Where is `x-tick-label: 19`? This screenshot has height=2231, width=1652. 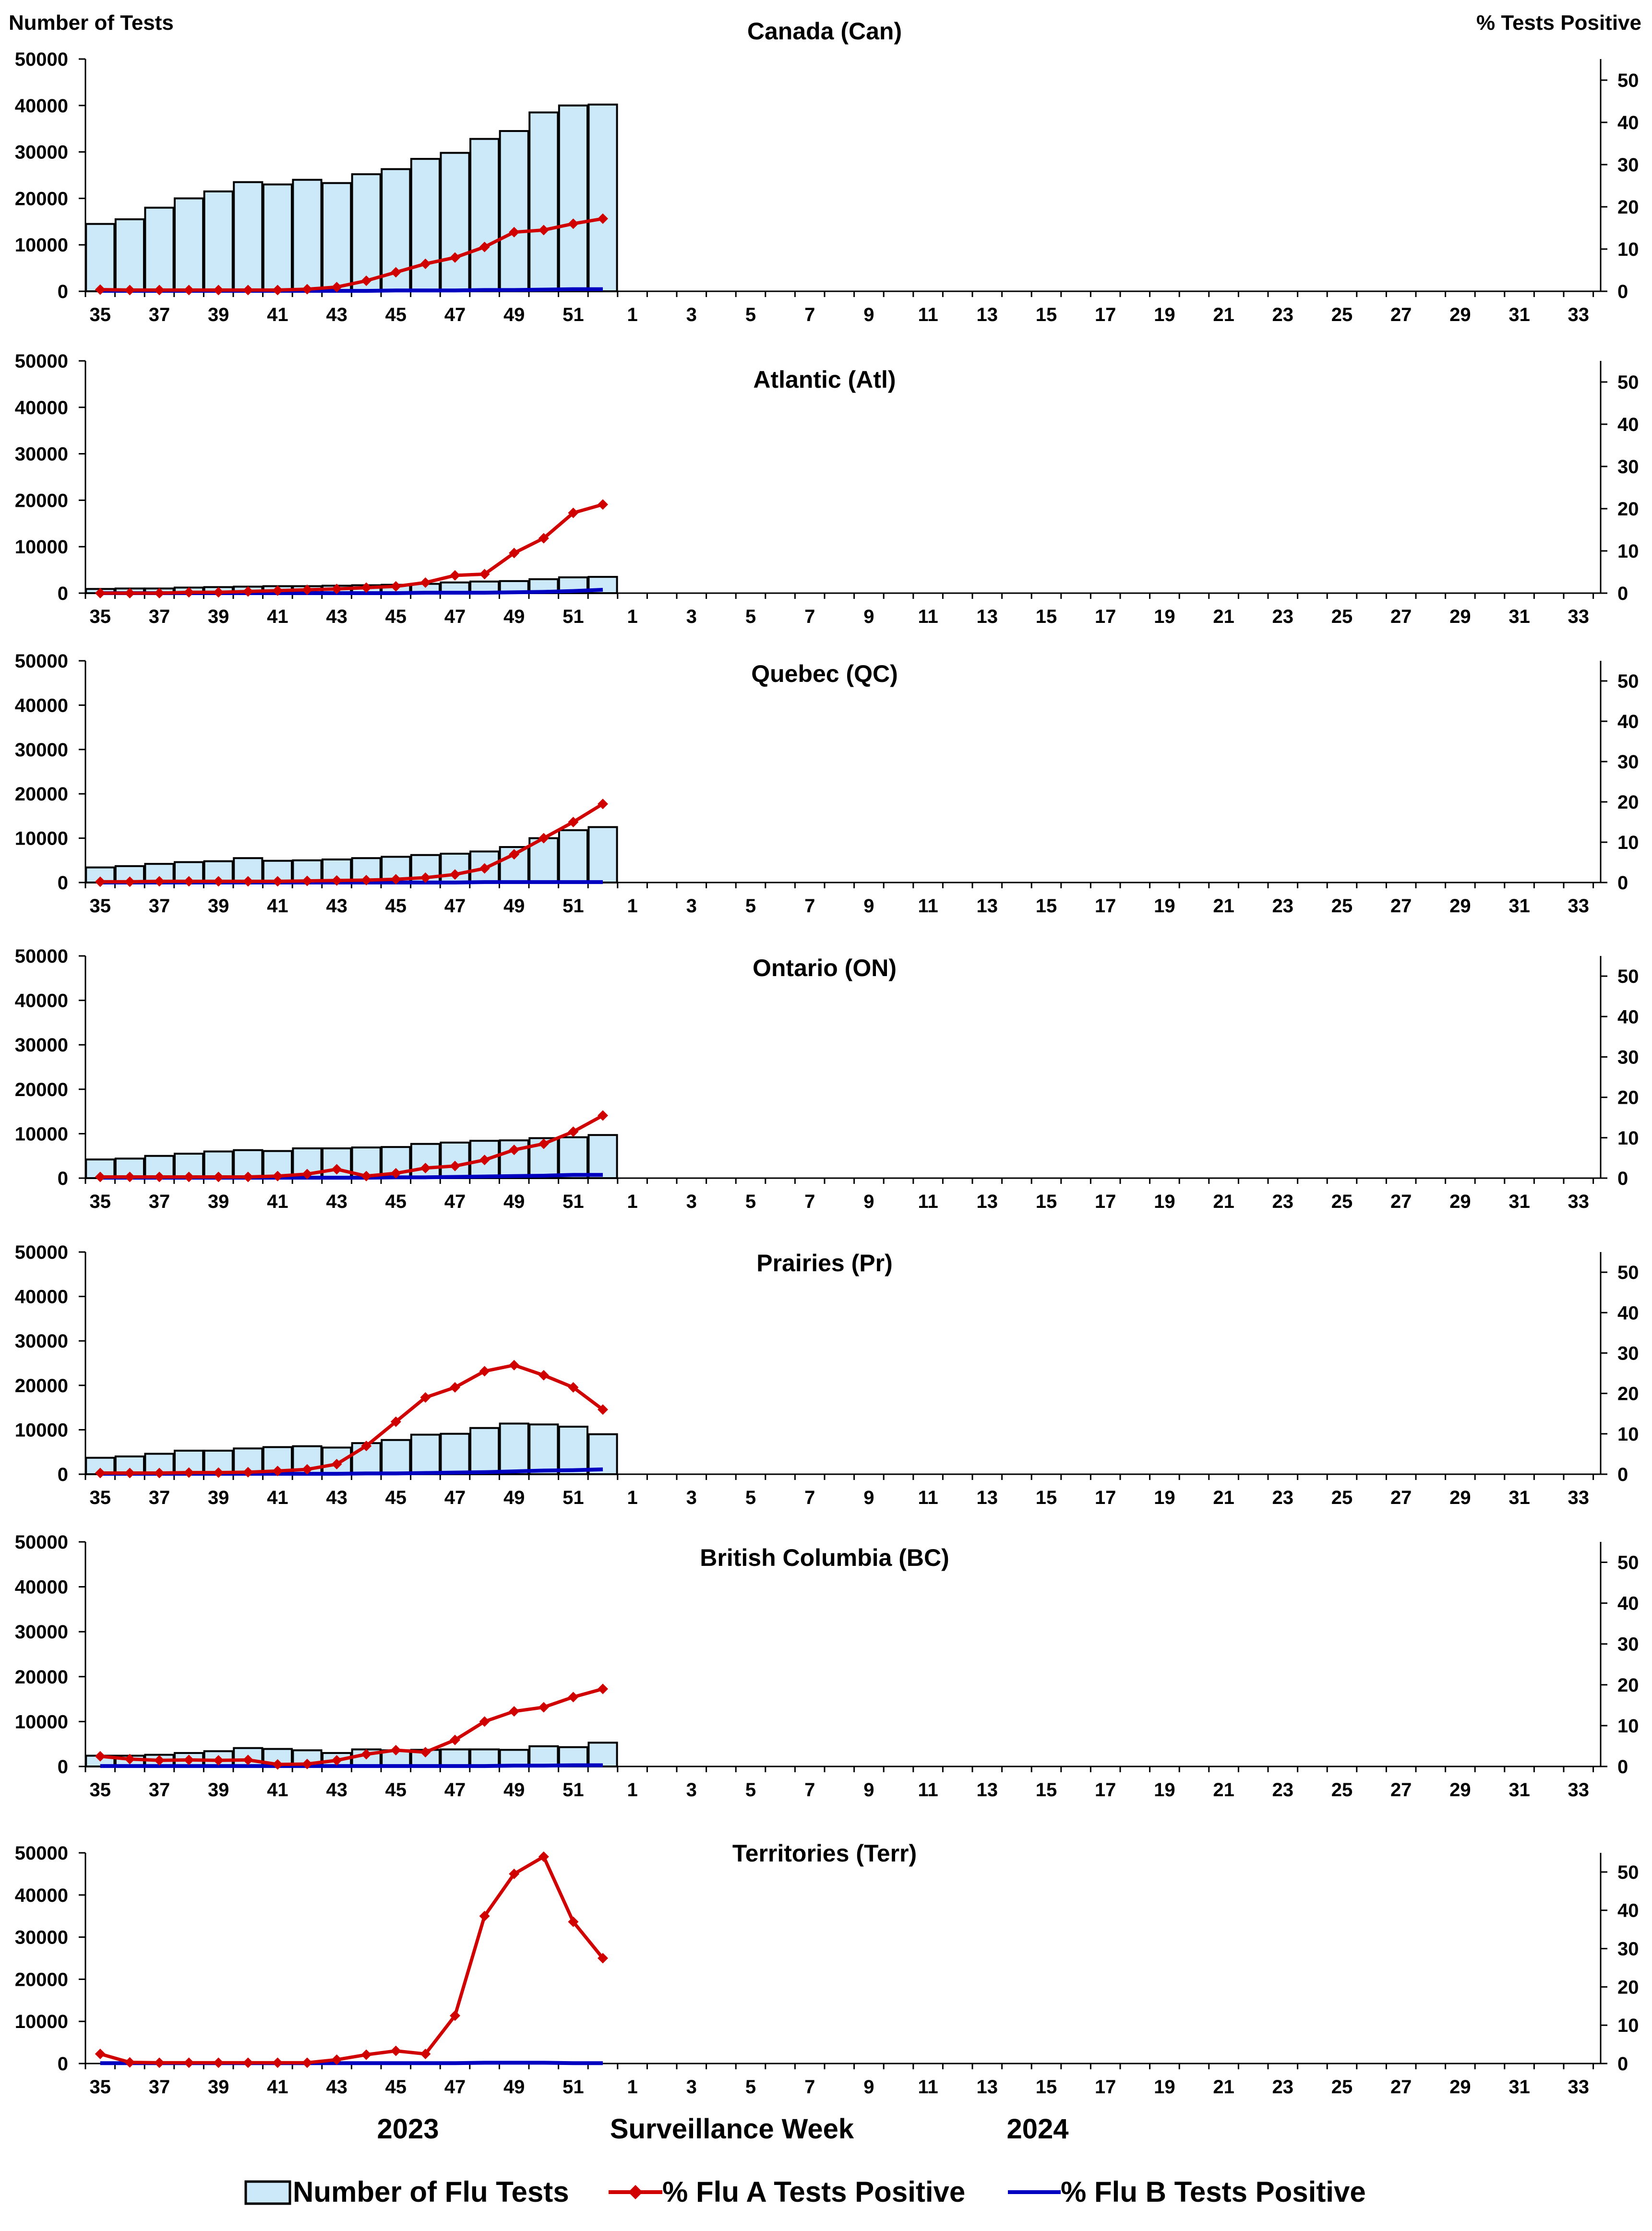
x-tick-label: 19 is located at coordinates (1164, 1790).